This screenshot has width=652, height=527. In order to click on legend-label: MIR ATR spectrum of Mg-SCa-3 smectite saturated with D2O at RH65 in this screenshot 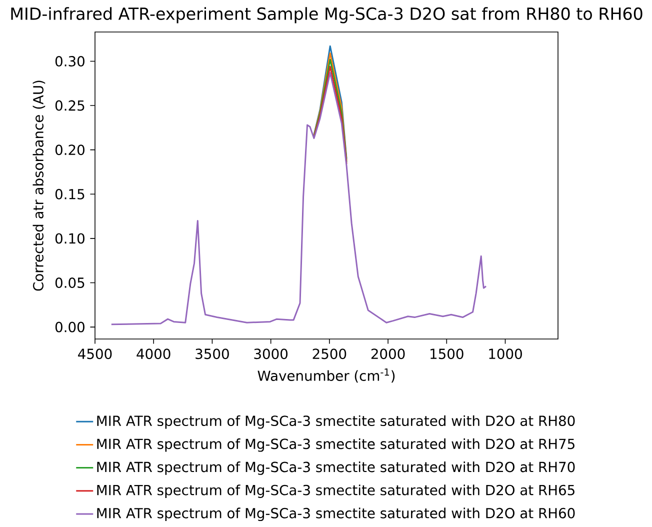, I will do `click(335, 491)`.